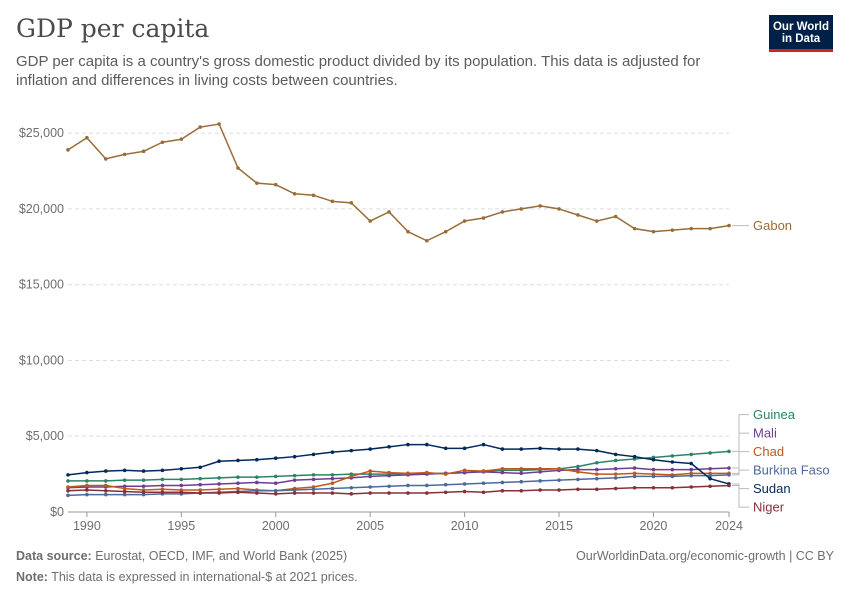 Image resolution: width=850 pixels, height=600 pixels. I want to click on owid-logo: Our World in Data, so click(801, 33).